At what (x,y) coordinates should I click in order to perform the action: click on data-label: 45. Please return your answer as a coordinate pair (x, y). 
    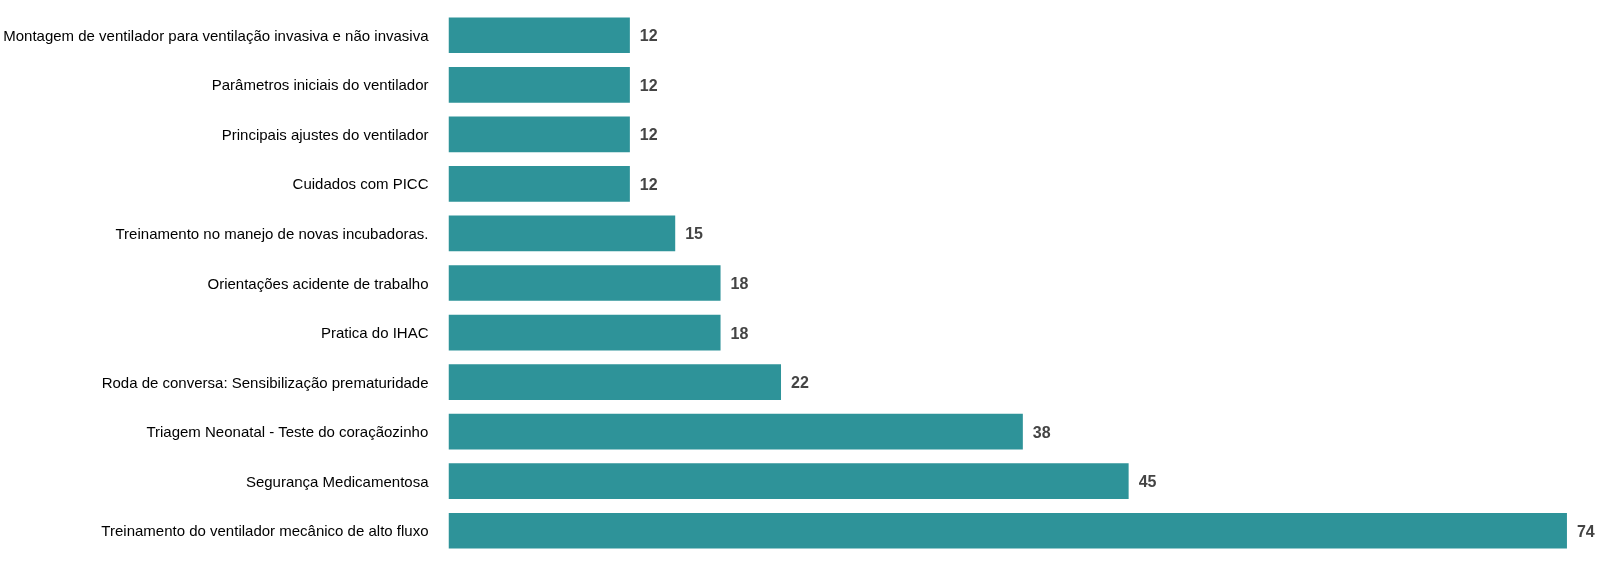
    Looking at the image, I should click on (1147, 482).